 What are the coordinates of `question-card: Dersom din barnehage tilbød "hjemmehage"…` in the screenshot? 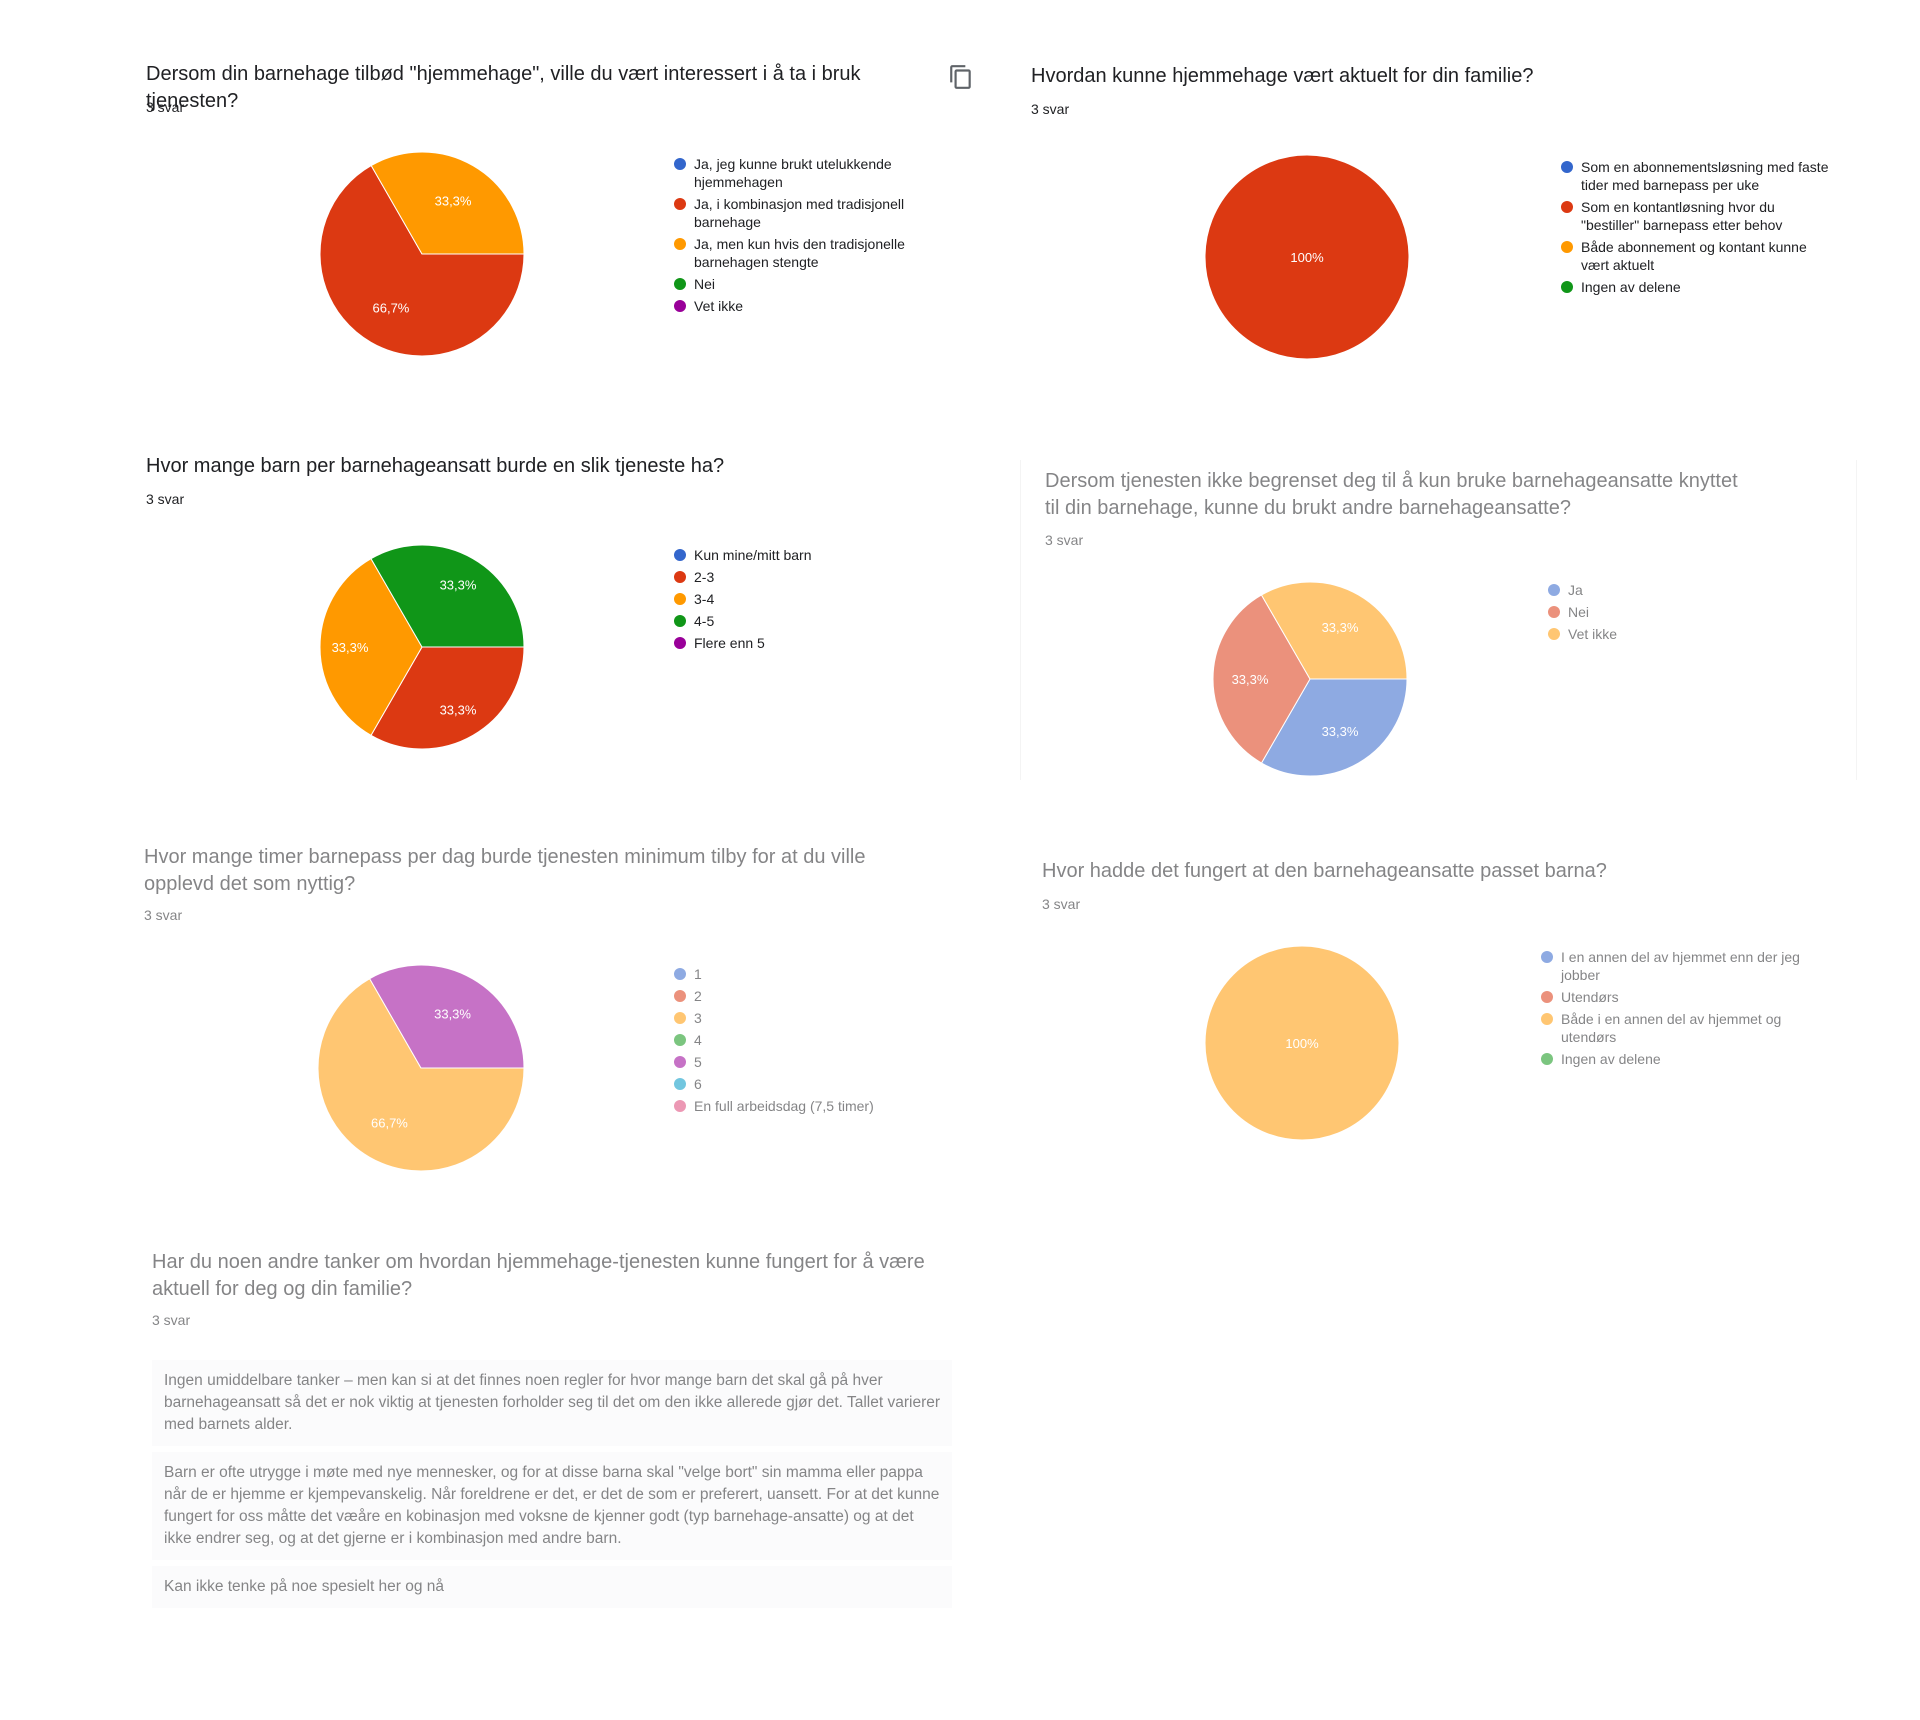 It's located at (560, 220).